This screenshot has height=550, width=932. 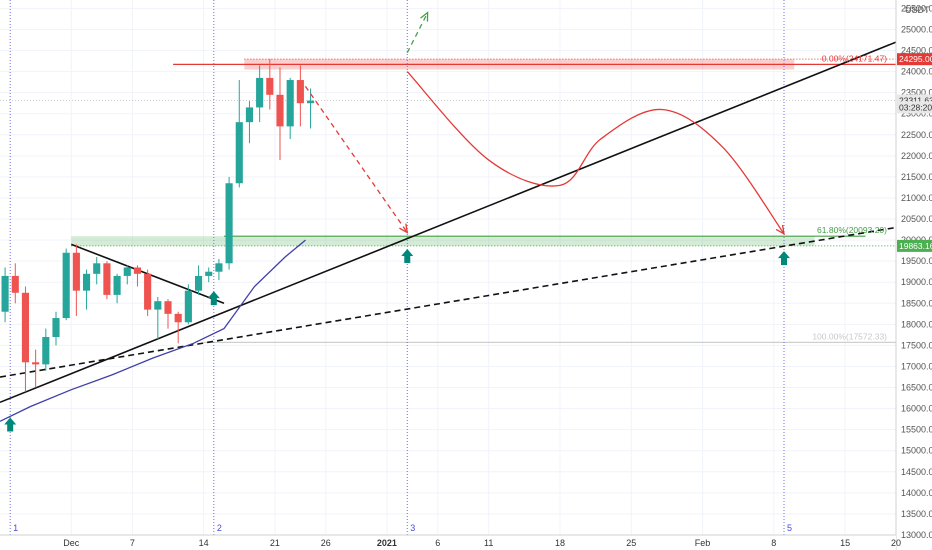 What do you see at coordinates (916, 409) in the screenshot?
I see `price-tick-label: 16000.00` at bounding box center [916, 409].